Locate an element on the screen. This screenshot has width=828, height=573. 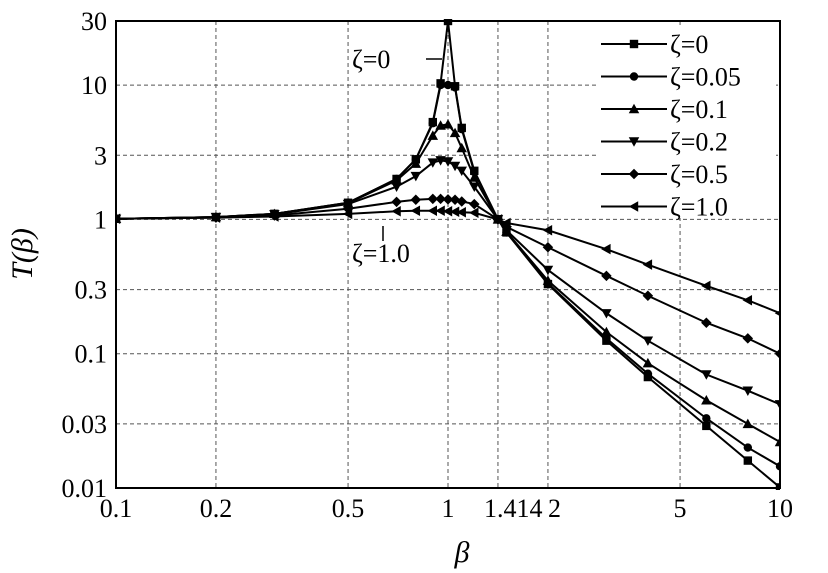
y-tick-label: 30 is located at coordinates (94, 21).